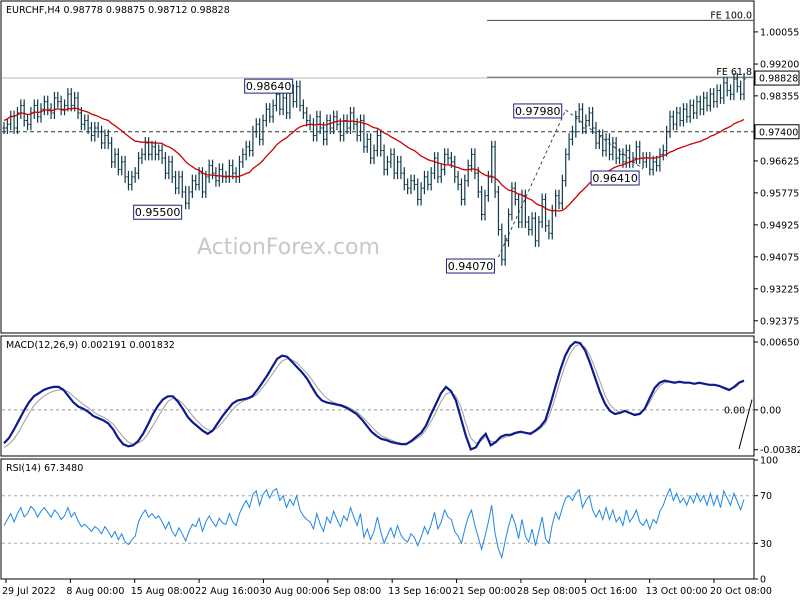 The width and height of the screenshot is (800, 600). Describe the element at coordinates (779, 161) in the screenshot. I see `price-y-tick-label: 0.96625` at that location.